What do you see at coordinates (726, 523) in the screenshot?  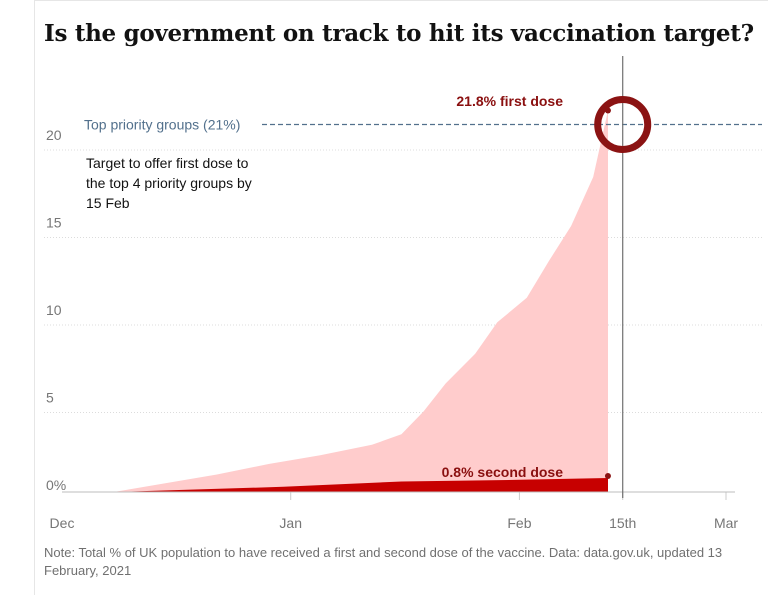 I see `x-tick-label: Mar` at bounding box center [726, 523].